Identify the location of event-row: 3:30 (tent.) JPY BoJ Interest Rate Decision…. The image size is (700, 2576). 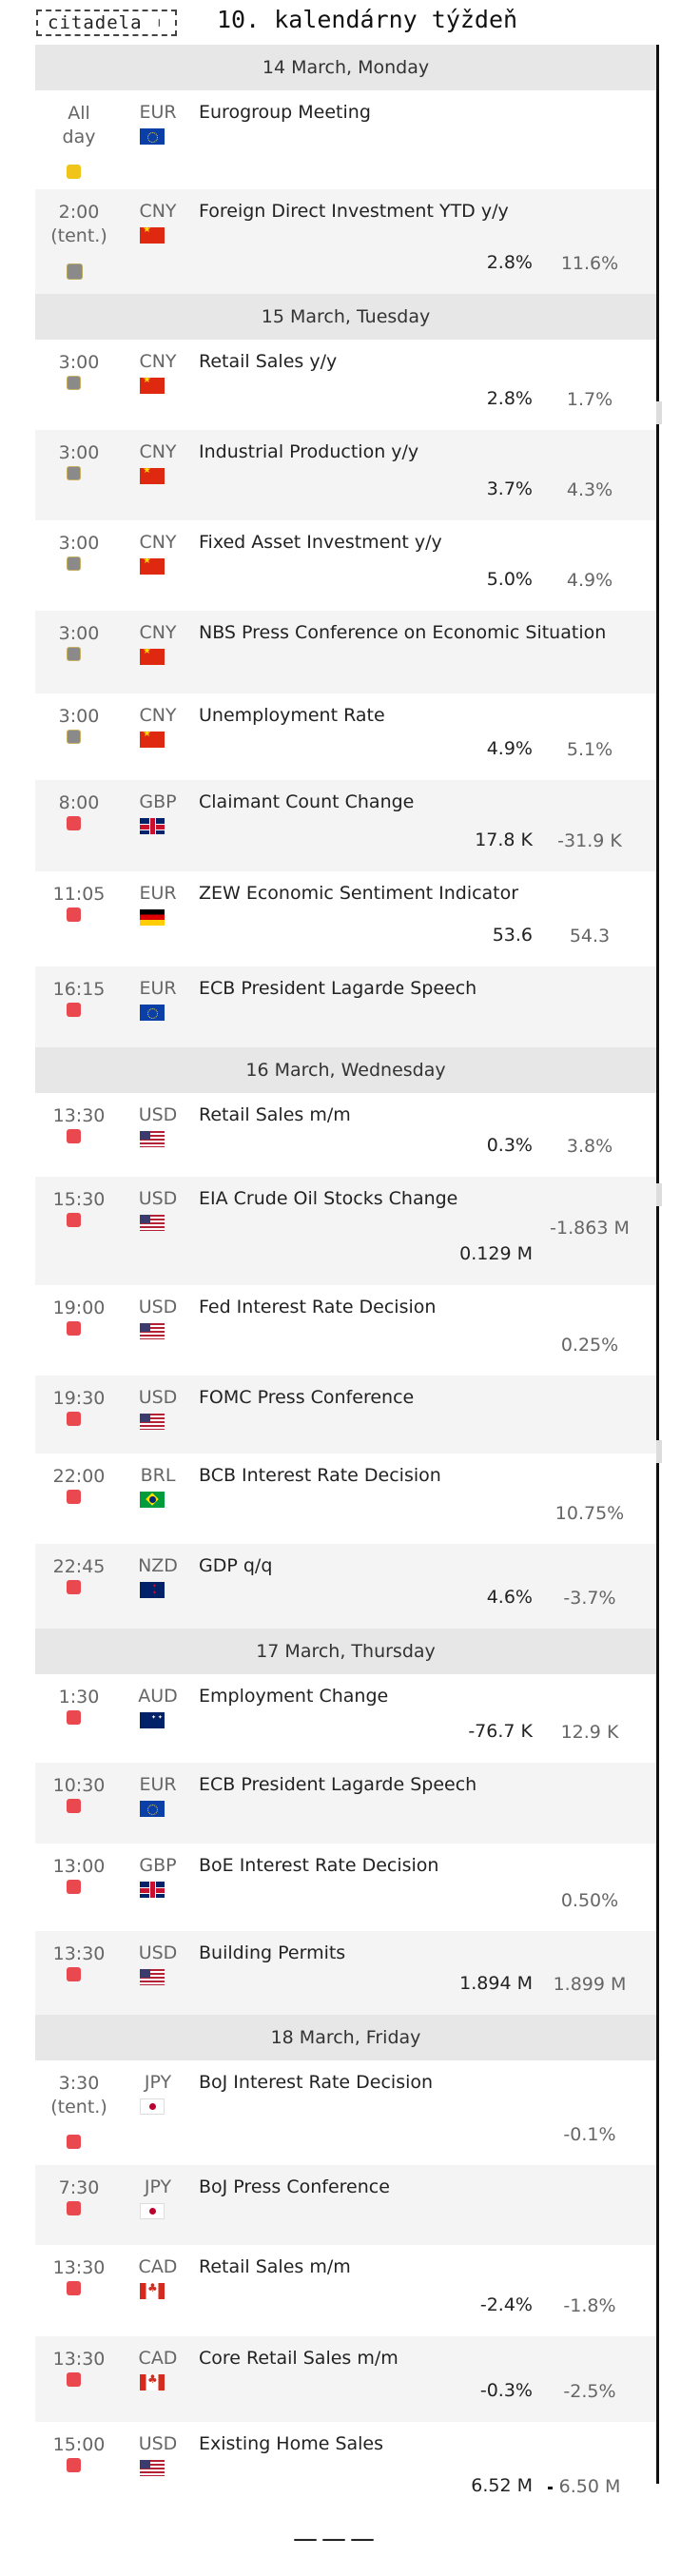
(345, 2112).